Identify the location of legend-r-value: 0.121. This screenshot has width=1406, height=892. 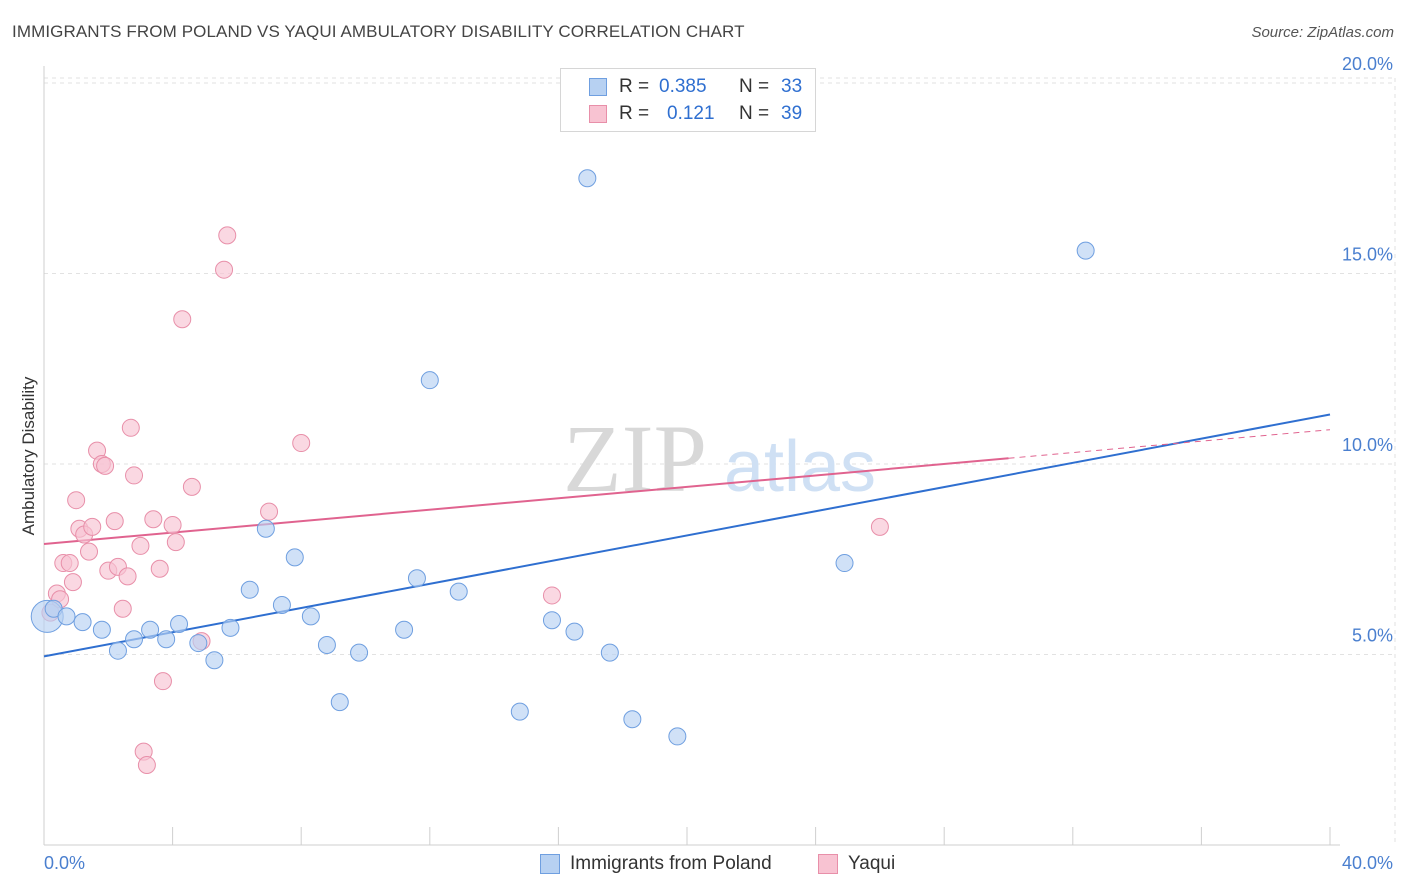
(691, 113).